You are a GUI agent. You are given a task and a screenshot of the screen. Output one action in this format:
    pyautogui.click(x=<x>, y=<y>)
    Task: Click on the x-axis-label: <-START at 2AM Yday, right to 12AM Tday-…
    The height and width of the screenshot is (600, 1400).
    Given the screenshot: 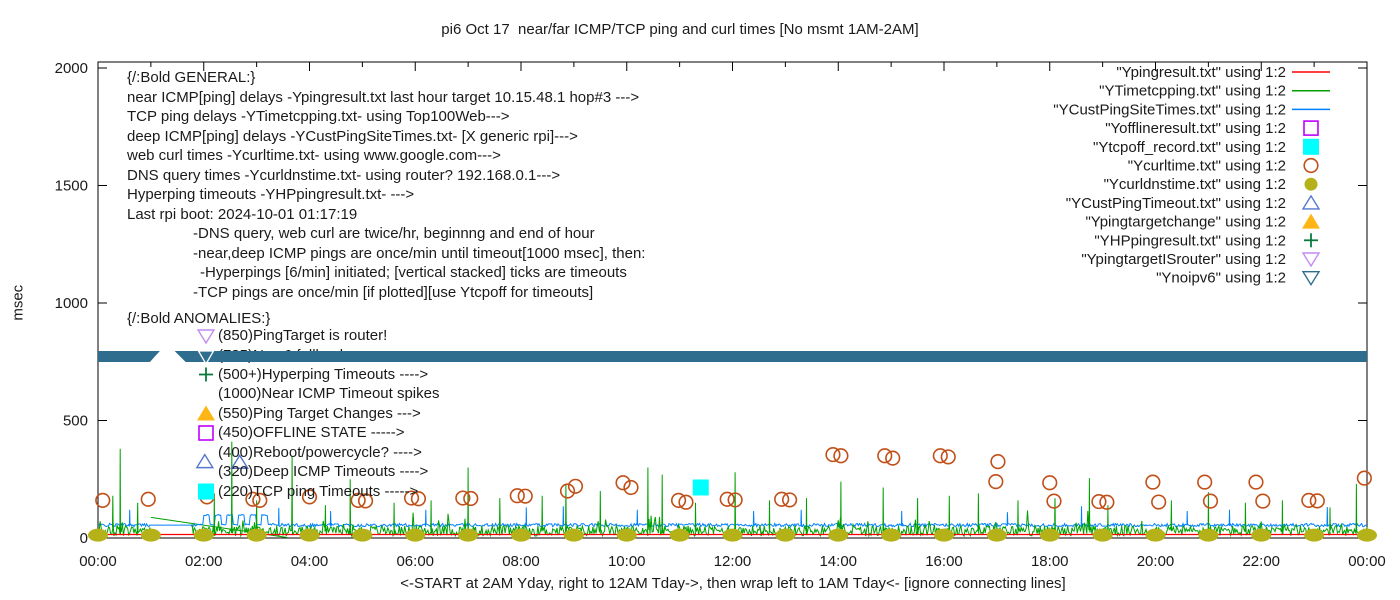 What is the action you would take?
    pyautogui.click(x=733, y=583)
    